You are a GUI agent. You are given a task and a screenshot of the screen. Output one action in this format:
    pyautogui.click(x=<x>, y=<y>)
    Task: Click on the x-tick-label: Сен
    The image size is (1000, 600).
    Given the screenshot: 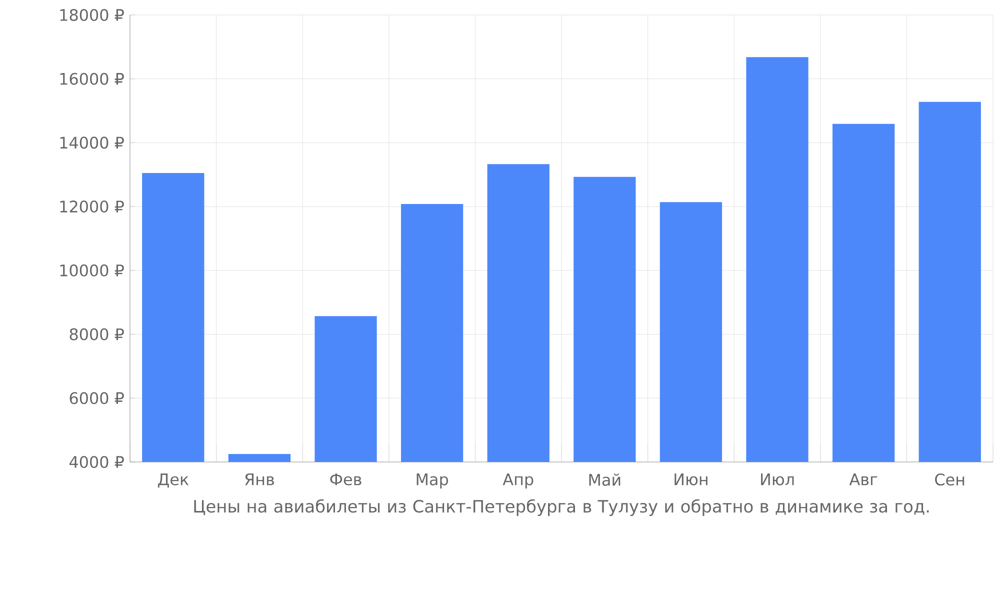 What is the action you would take?
    pyautogui.click(x=949, y=480)
    